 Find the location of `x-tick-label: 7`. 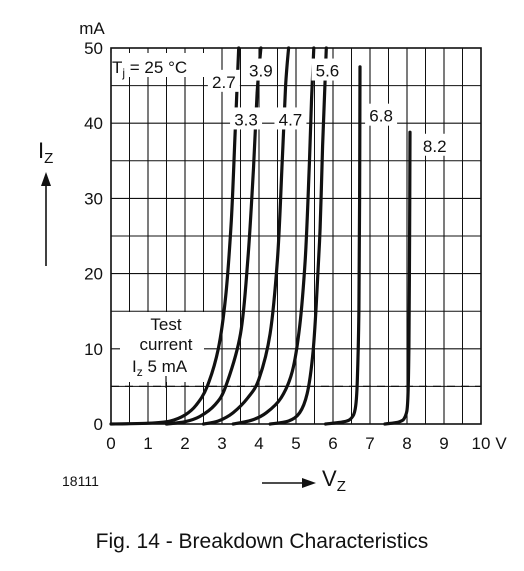

x-tick-label: 7 is located at coordinates (369, 443).